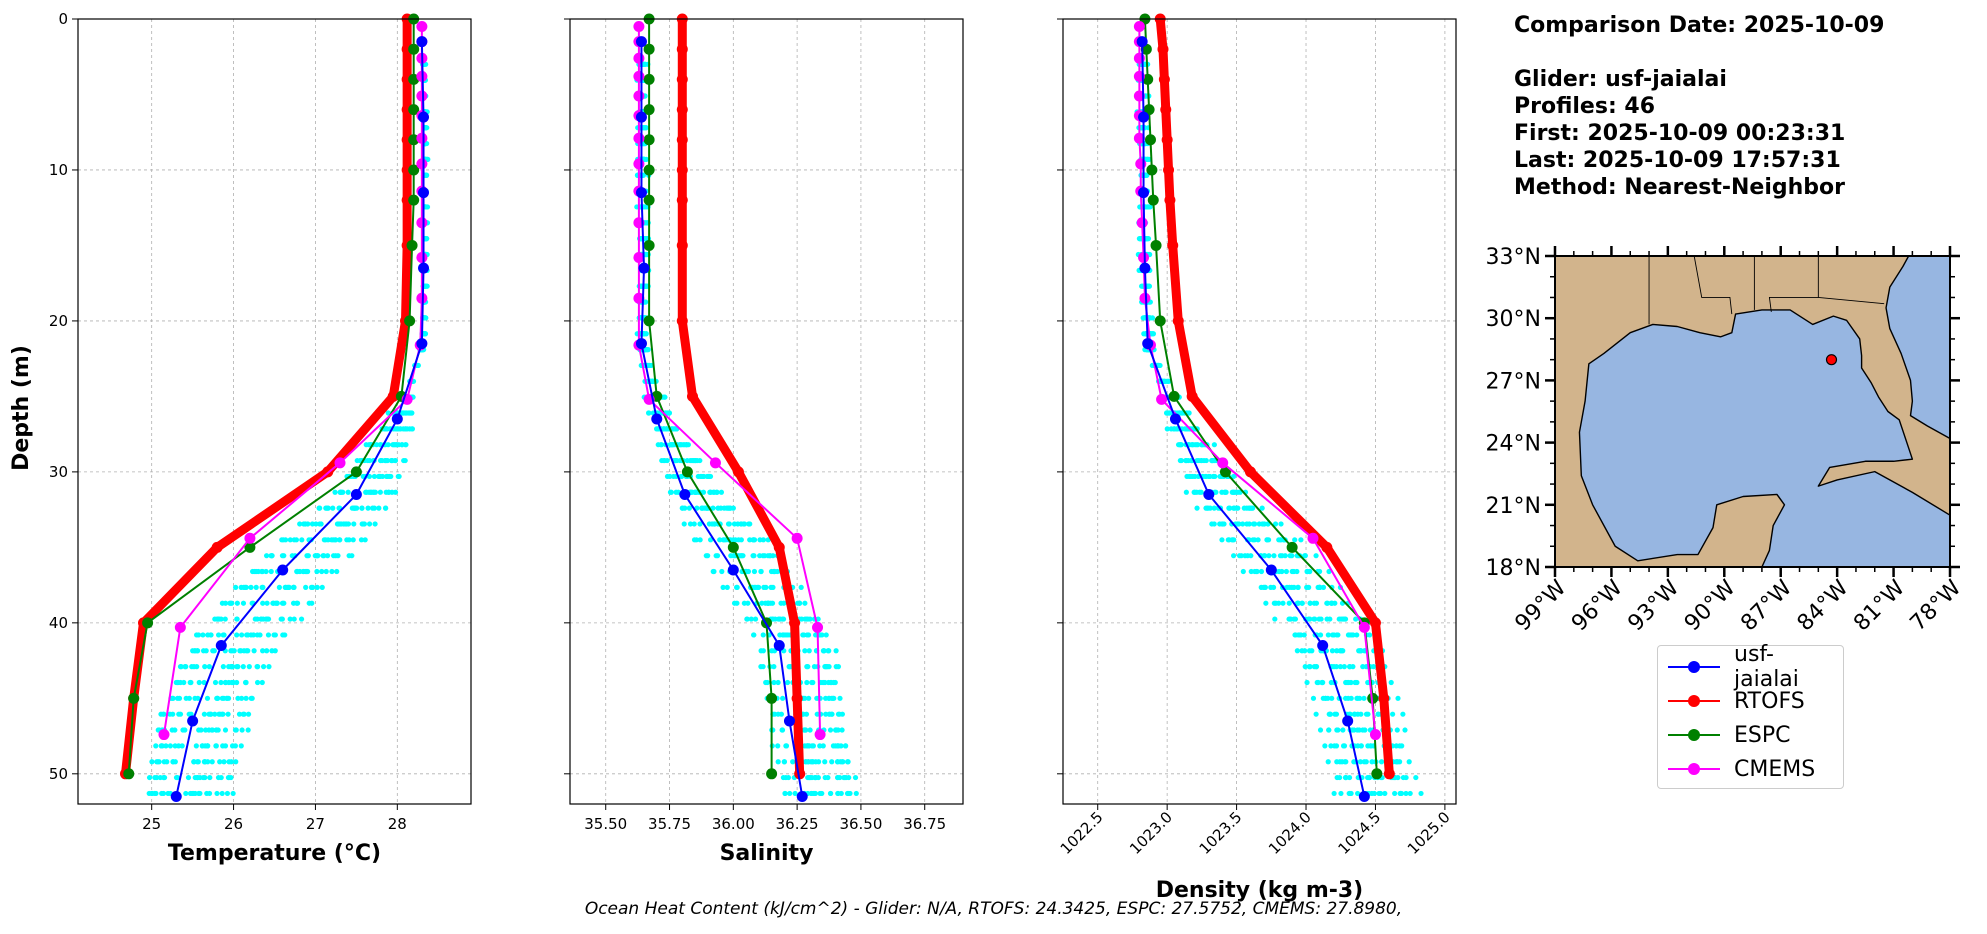  Describe the element at coordinates (1680, 133) in the screenshot. I see `first-time: First: 2025-10-09 00:23:31` at that location.